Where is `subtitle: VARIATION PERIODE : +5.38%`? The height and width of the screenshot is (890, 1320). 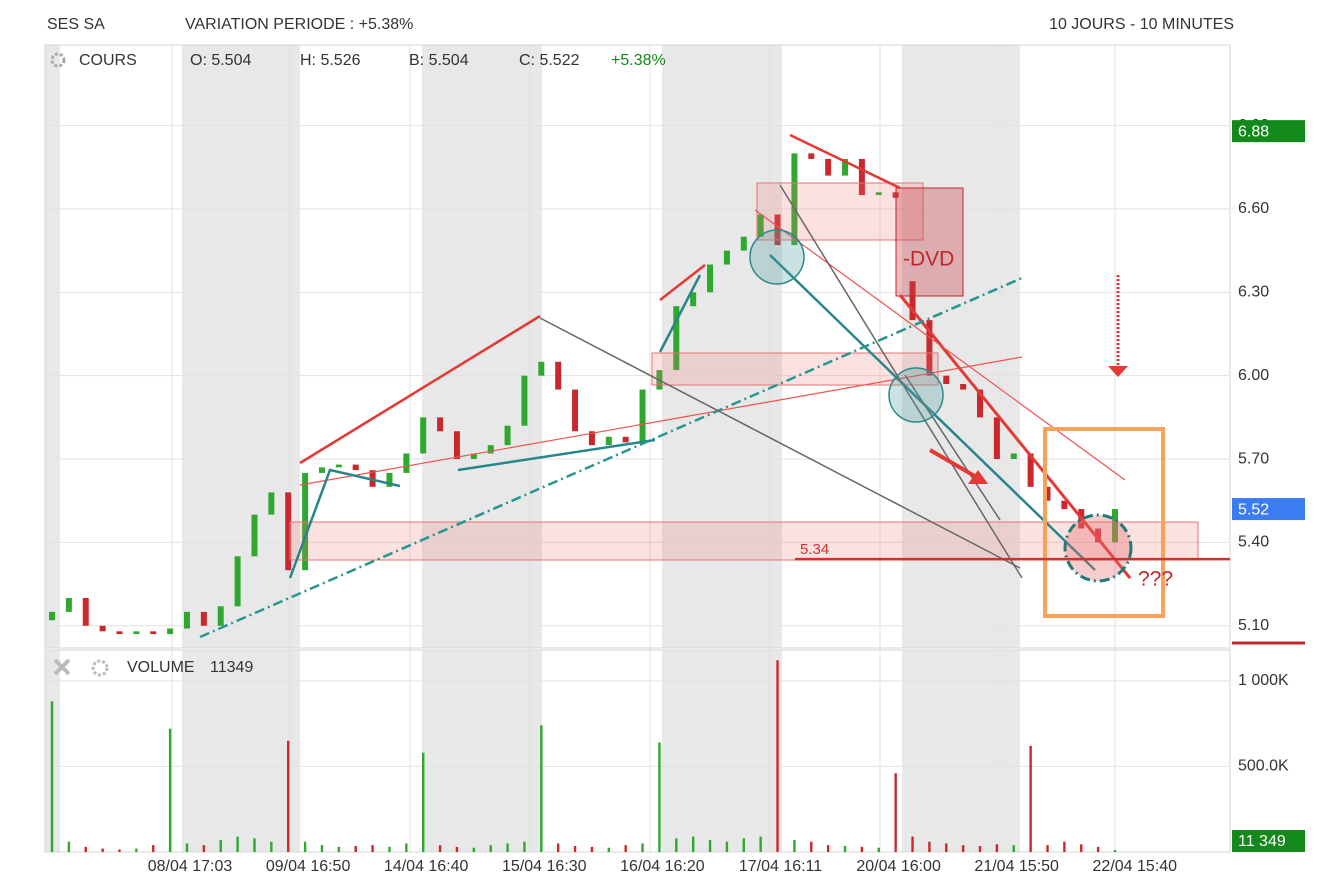
subtitle: VARIATION PERIODE : +5.38% is located at coordinates (299, 24).